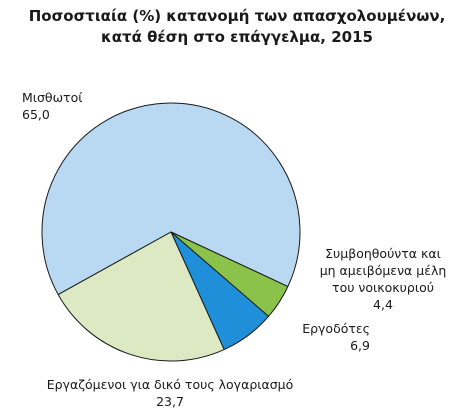 This screenshot has width=474, height=416. I want to click on label-ergazomenoi-name: Εργαζόμενοι για δικό τους λογαριασμό, so click(170, 384).